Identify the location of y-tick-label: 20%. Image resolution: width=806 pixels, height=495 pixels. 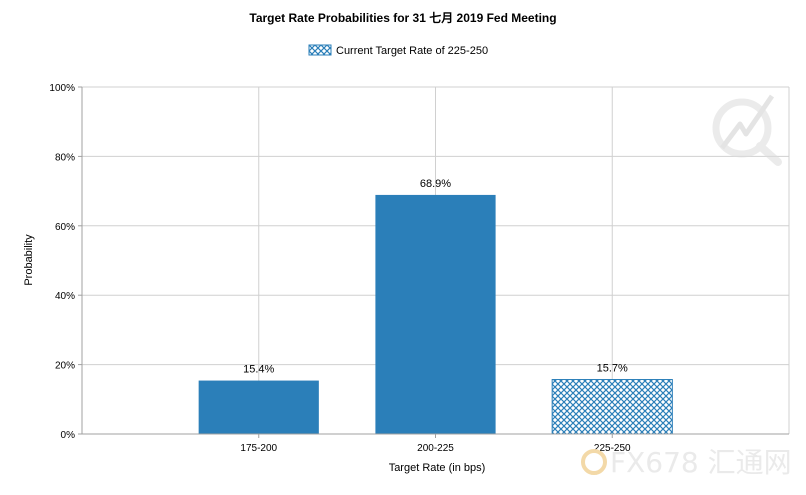
(65, 366).